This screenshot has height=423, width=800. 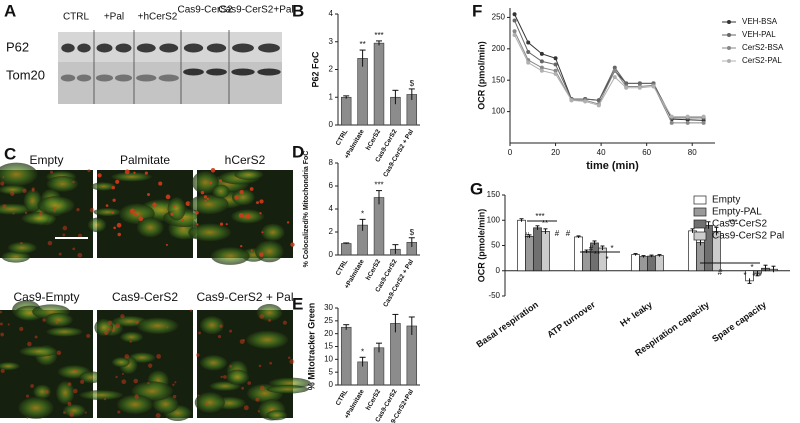 I want to click on y-tick-label: 25, so click(x=328, y=320).